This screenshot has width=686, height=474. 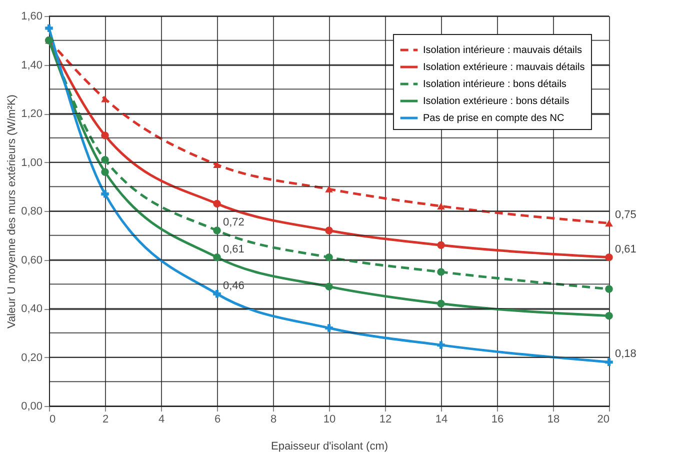 I want to click on x-tick-label: 0, so click(x=53, y=420).